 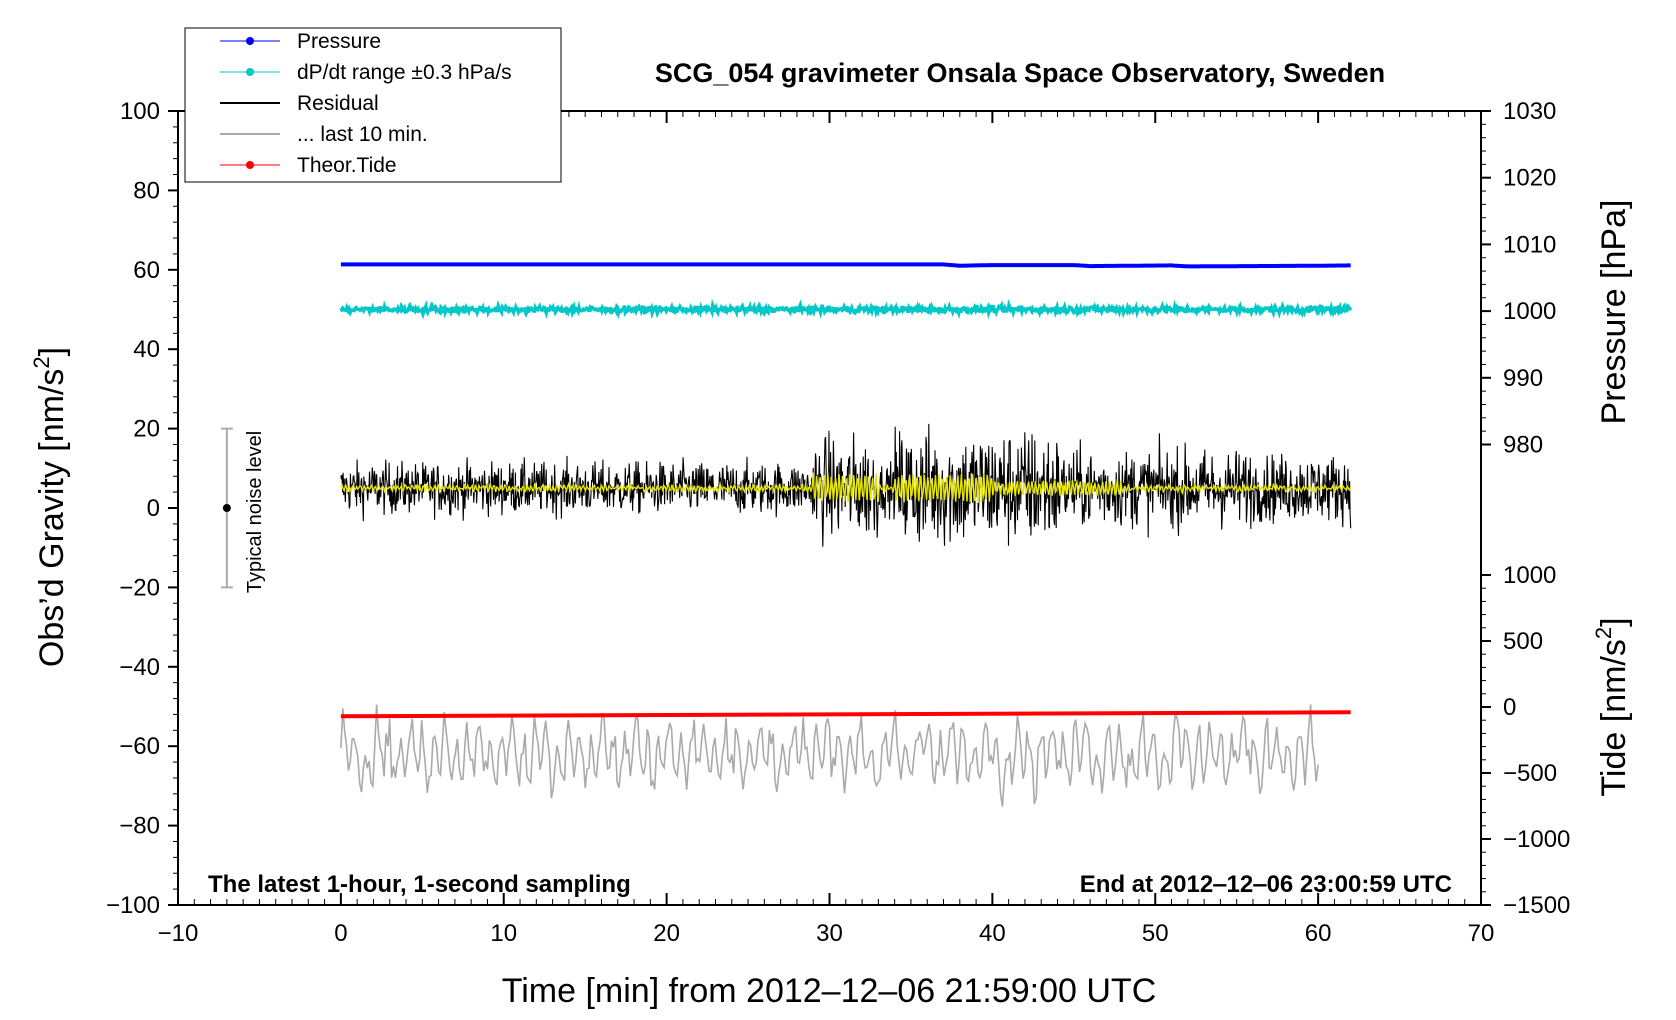 I want to click on y-left-tick-label: 60, so click(x=146, y=270).